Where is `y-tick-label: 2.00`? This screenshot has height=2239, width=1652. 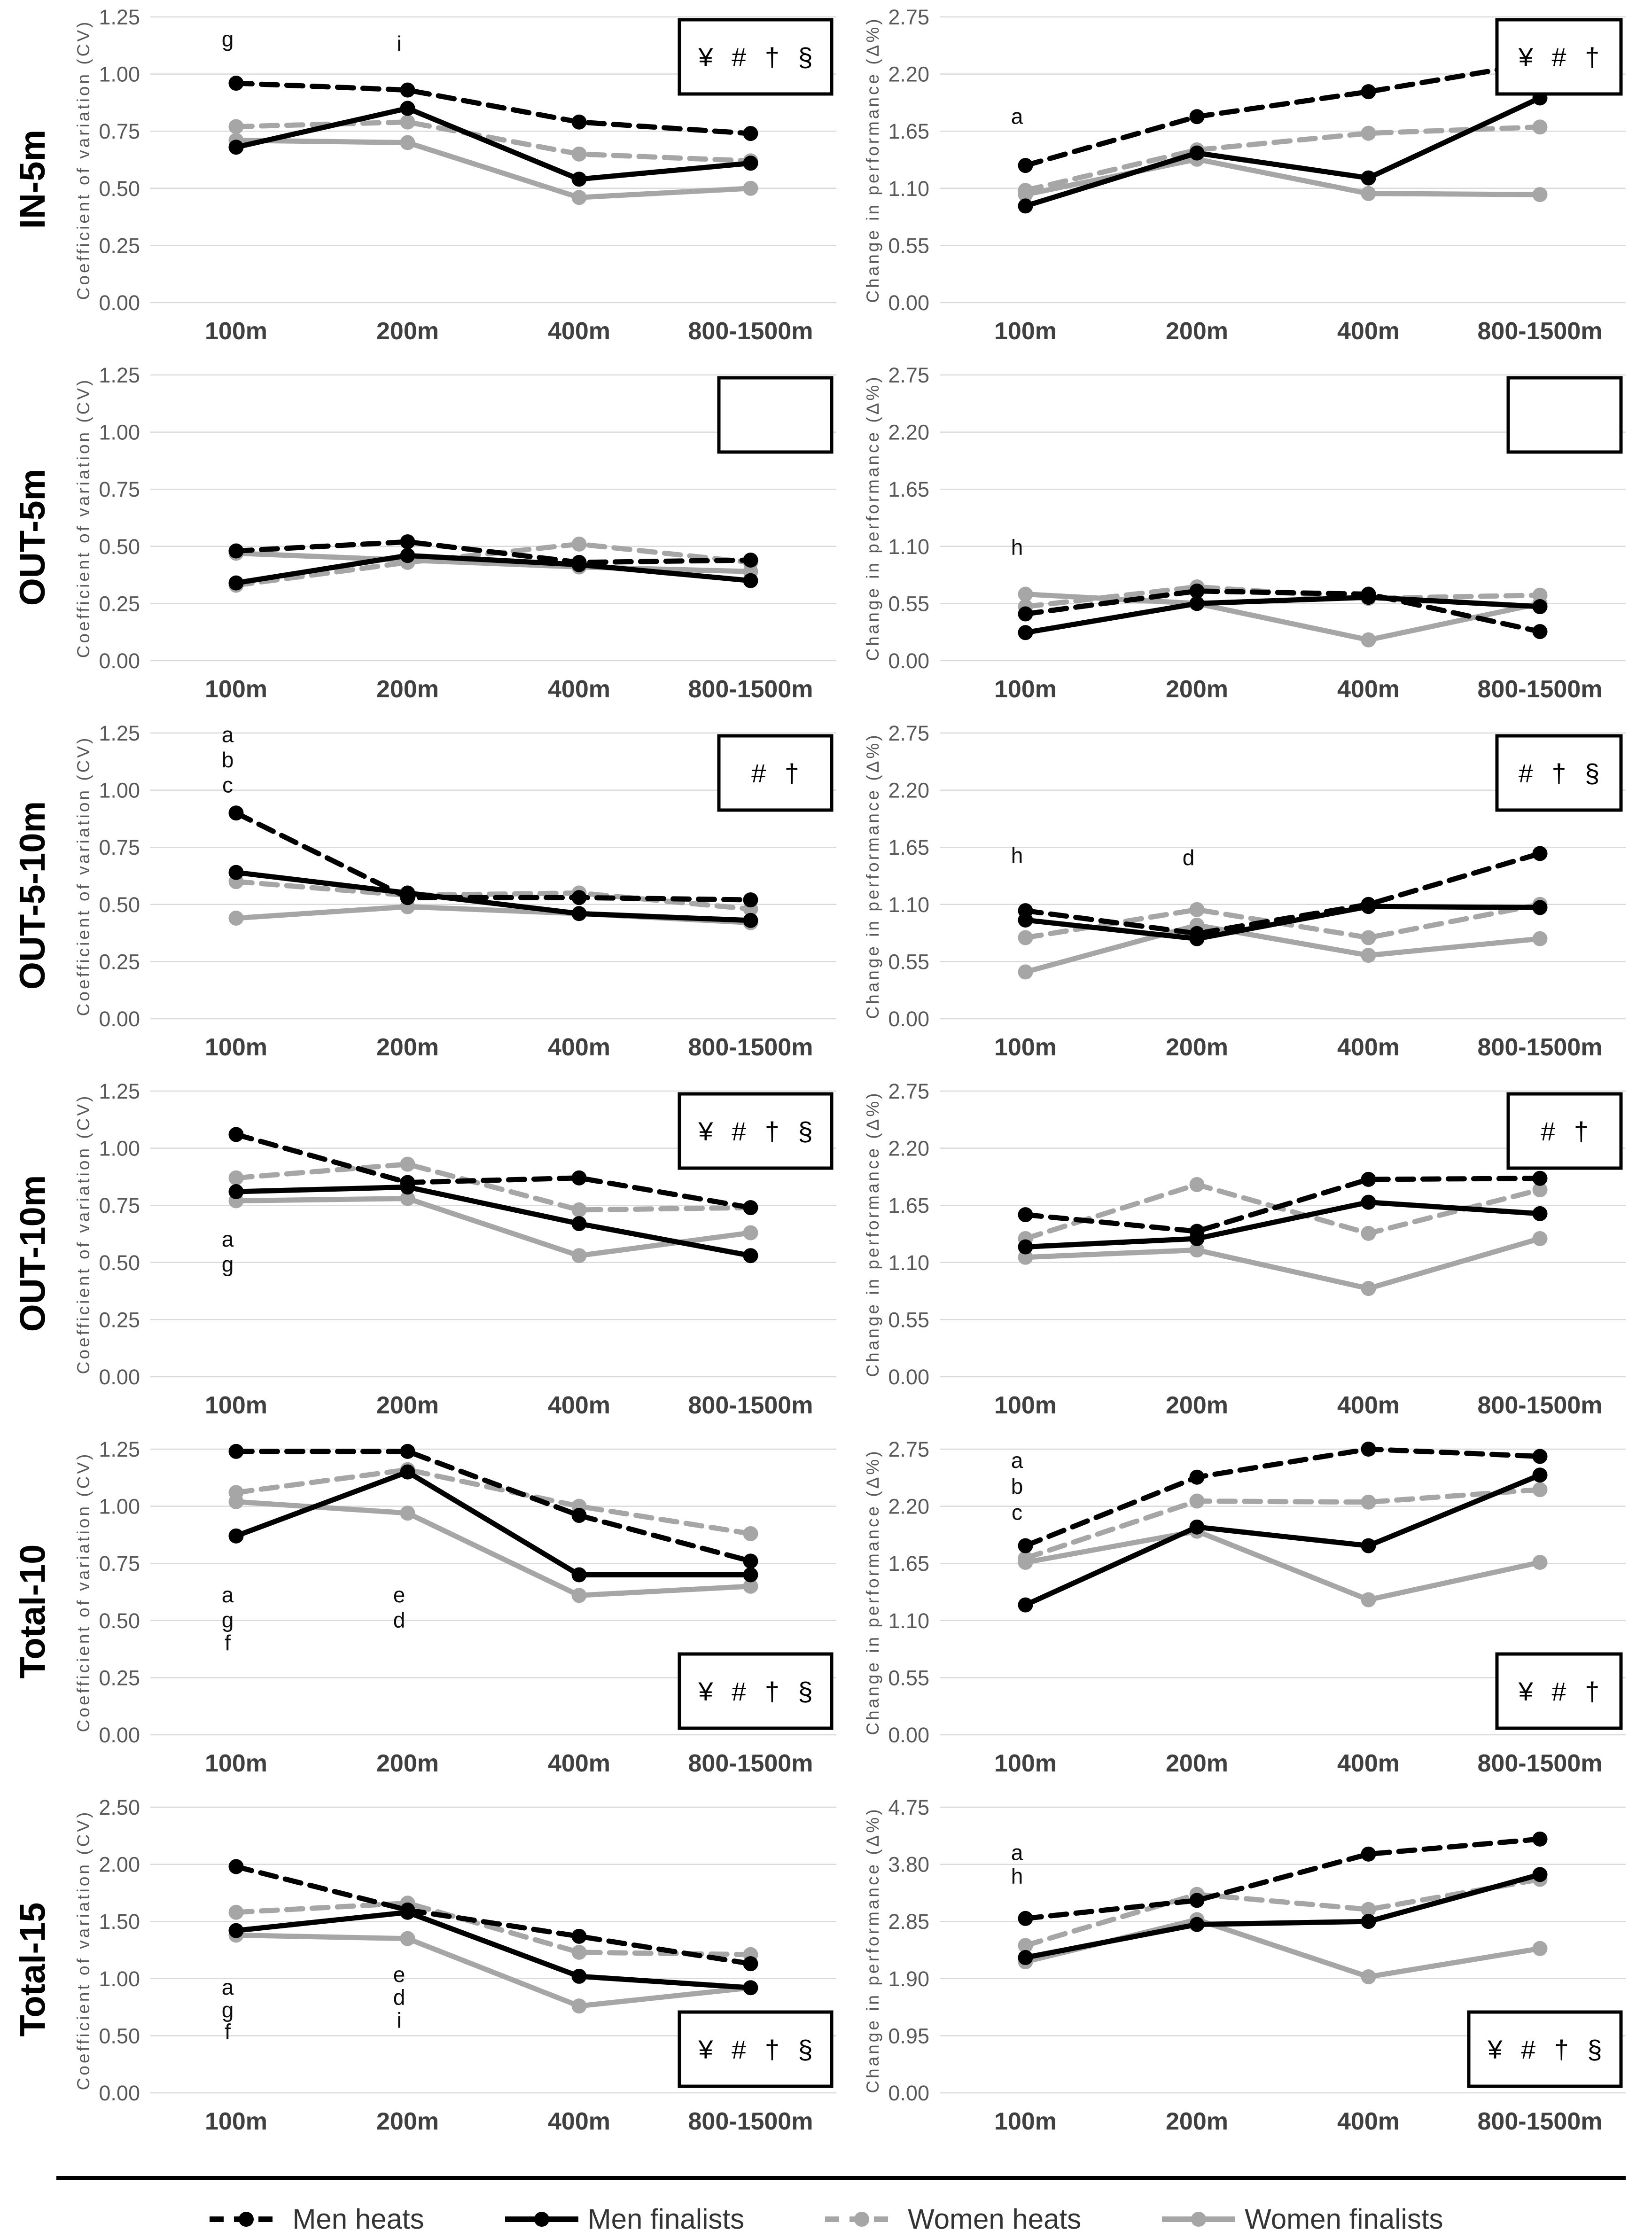 y-tick-label: 2.00 is located at coordinates (119, 1865).